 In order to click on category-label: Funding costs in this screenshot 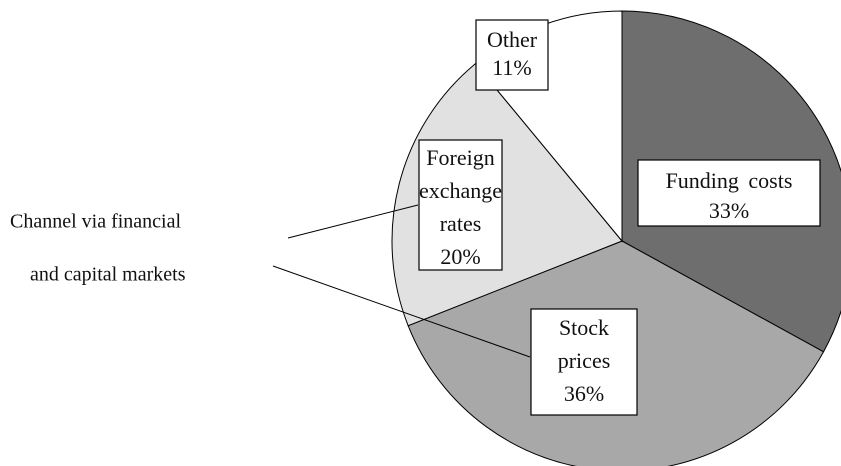, I will do `click(729, 180)`.